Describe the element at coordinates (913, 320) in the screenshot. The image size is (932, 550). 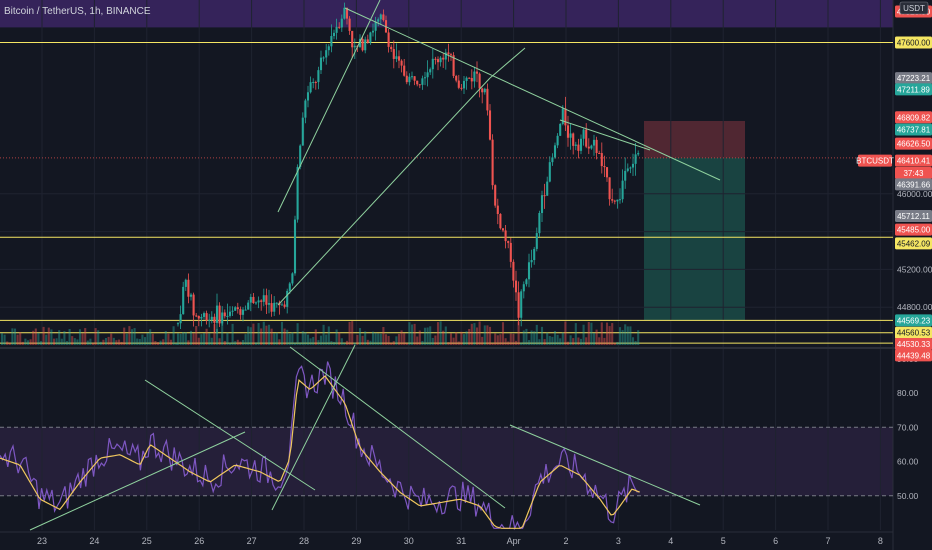
I see `price-tag: 44569.23` at that location.